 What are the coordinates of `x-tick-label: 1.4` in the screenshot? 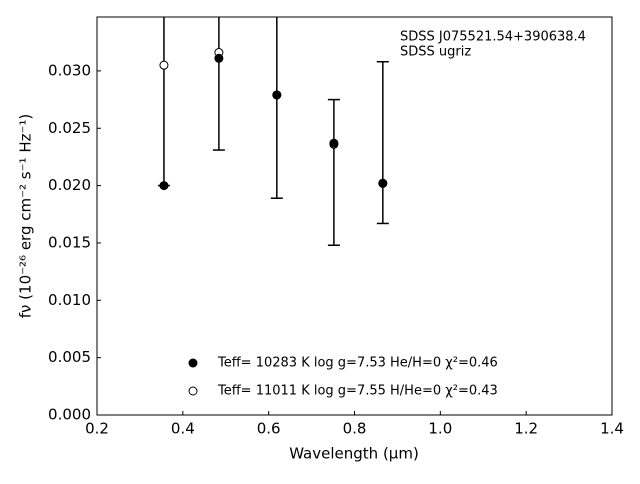 It's located at (612, 429).